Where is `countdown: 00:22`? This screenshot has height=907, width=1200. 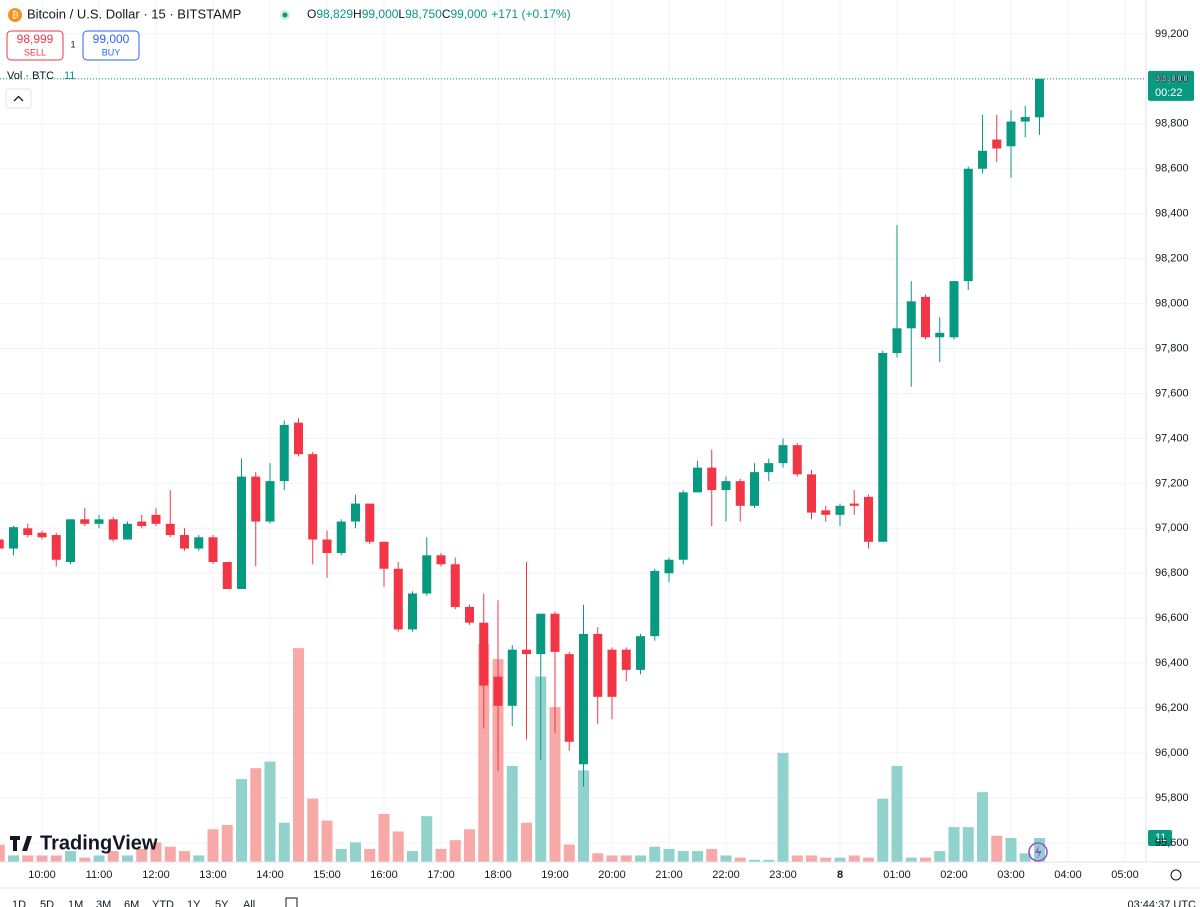 countdown: 00:22 is located at coordinates (1169, 93).